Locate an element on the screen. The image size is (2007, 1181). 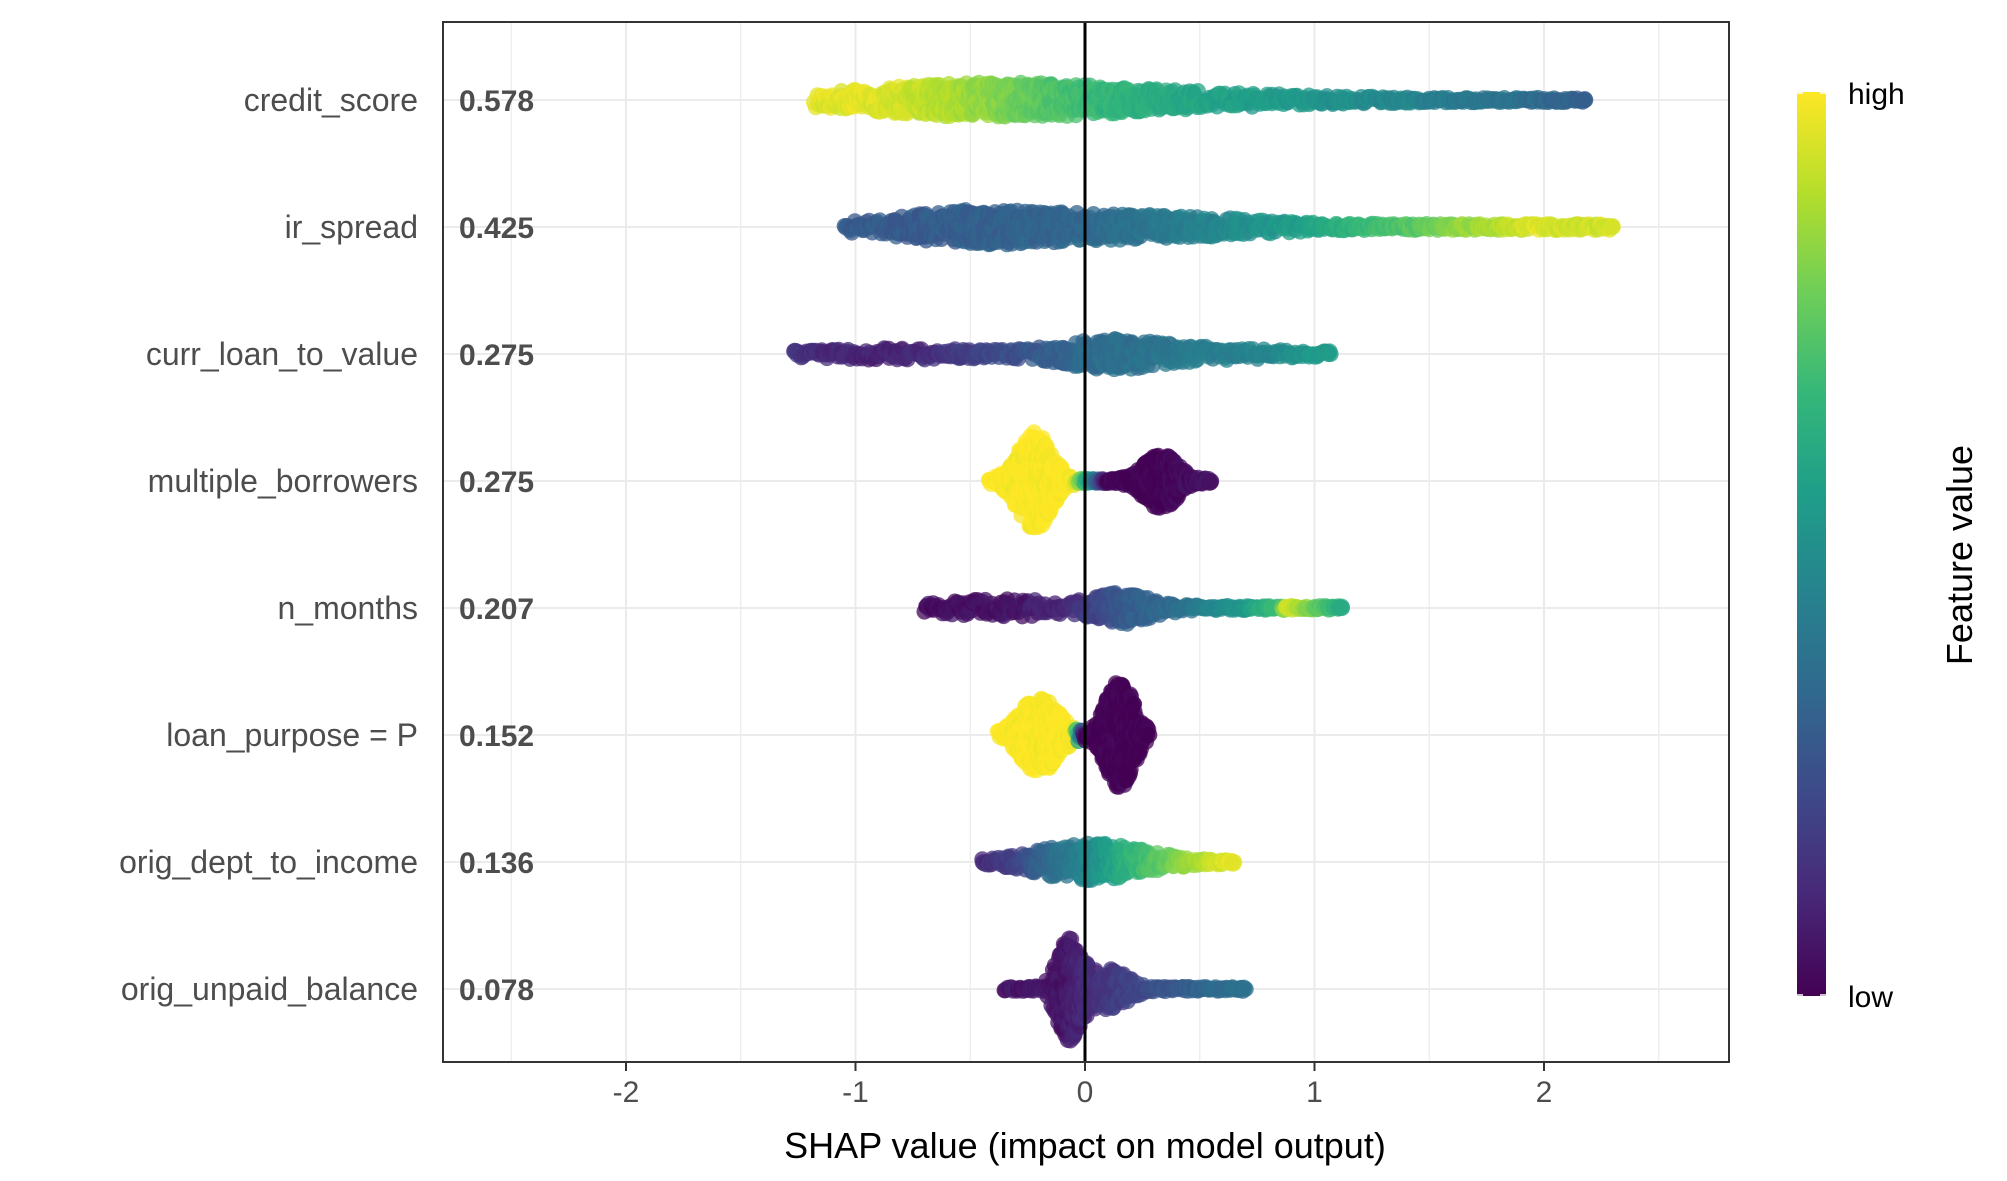
importance-label: 0.152 is located at coordinates (496, 736).